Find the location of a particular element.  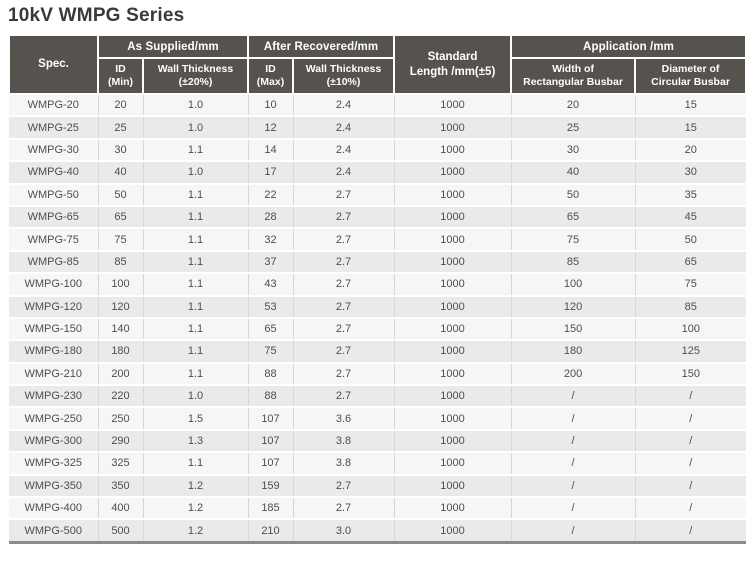

cell-diameter-circular-busbar: 75 is located at coordinates (691, 285).